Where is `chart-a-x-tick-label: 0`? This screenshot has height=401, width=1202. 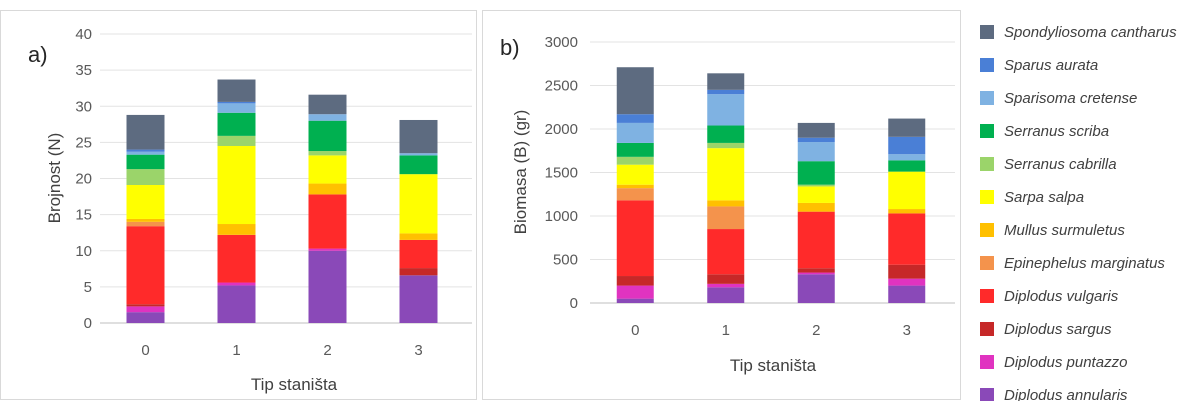
chart-a-x-tick-label: 0 is located at coordinates (145, 350).